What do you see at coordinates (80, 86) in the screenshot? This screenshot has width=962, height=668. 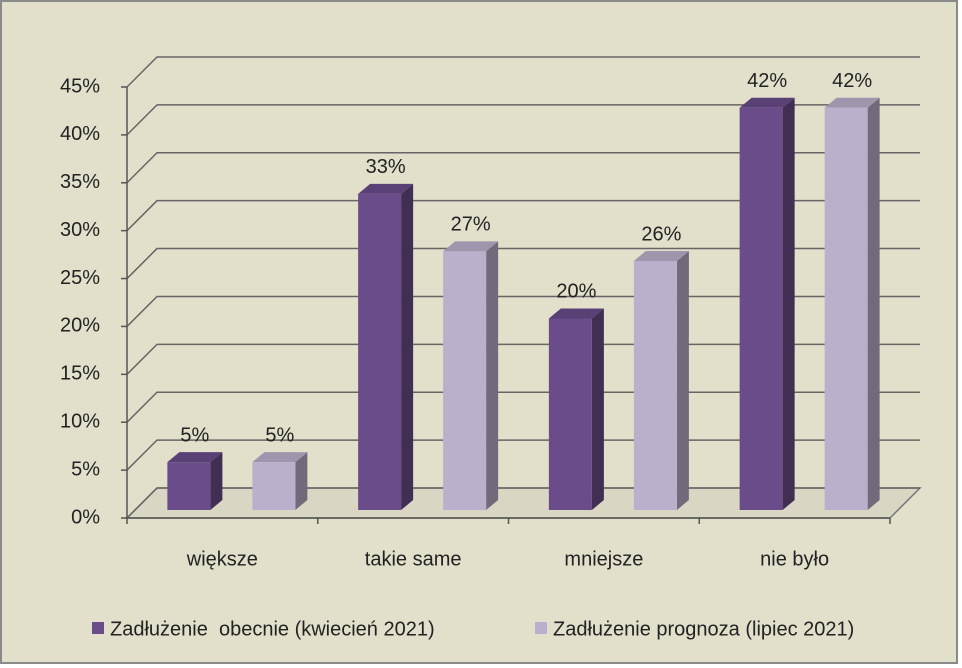 I see `y-tick-label: 45%` at bounding box center [80, 86].